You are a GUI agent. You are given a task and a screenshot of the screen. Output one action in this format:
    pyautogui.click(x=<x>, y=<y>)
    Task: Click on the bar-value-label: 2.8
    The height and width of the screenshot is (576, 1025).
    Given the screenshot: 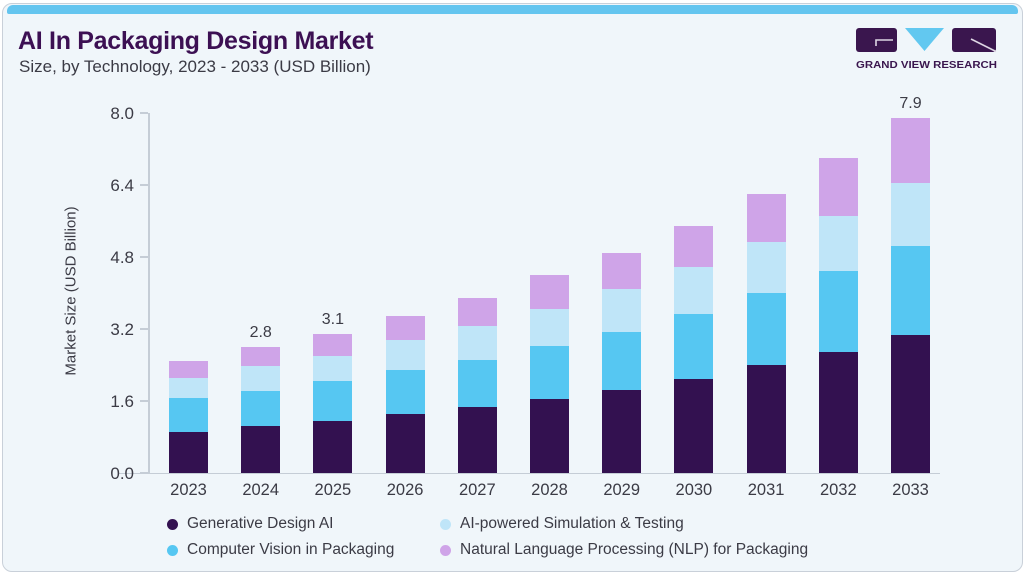 What is the action you would take?
    pyautogui.click(x=260, y=332)
    